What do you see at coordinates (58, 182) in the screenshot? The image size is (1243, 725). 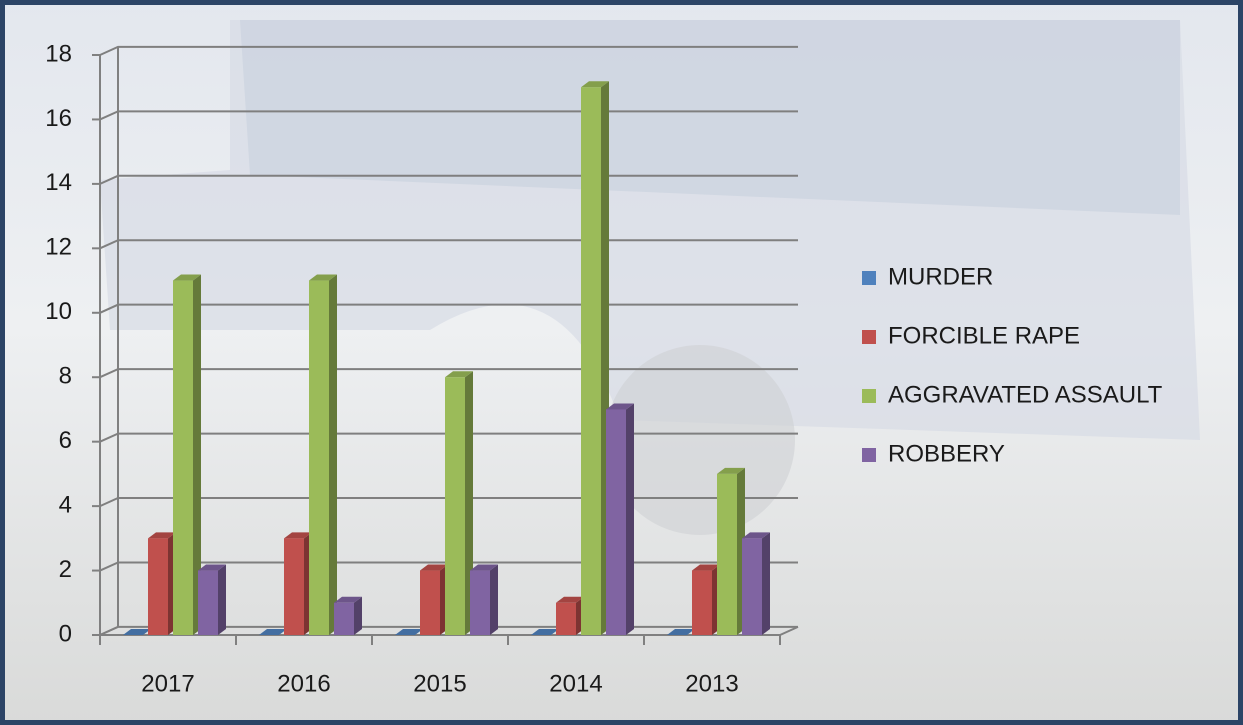 I see `y-tick-label: 14` at bounding box center [58, 182].